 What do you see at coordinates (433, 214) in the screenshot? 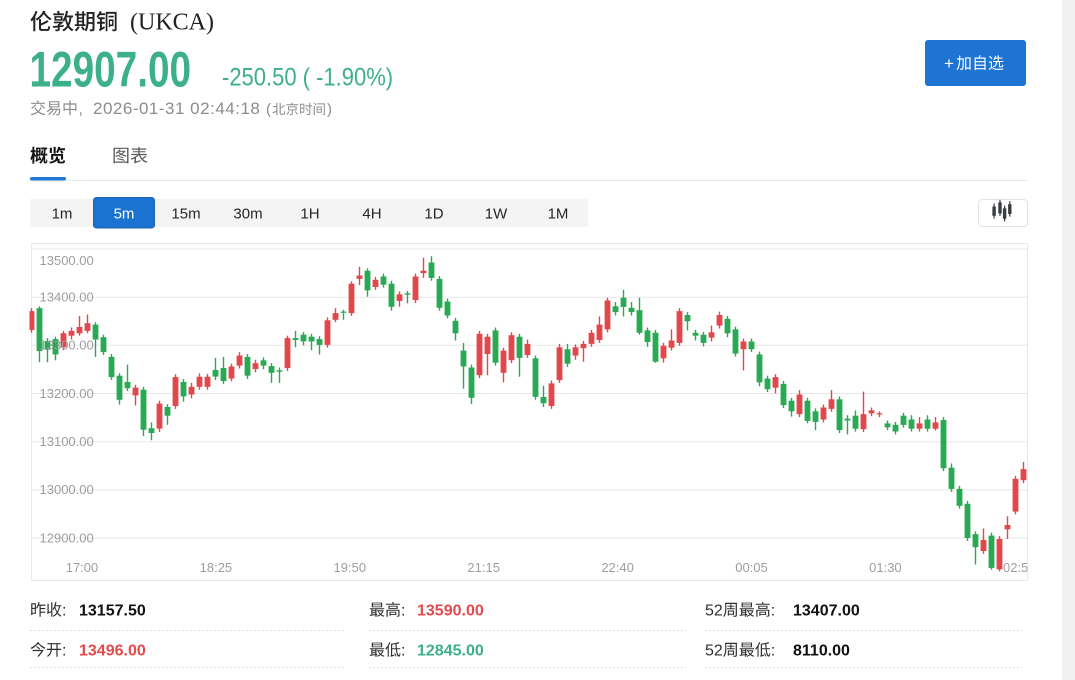
I see `svg-text: 1D` at bounding box center [433, 214].